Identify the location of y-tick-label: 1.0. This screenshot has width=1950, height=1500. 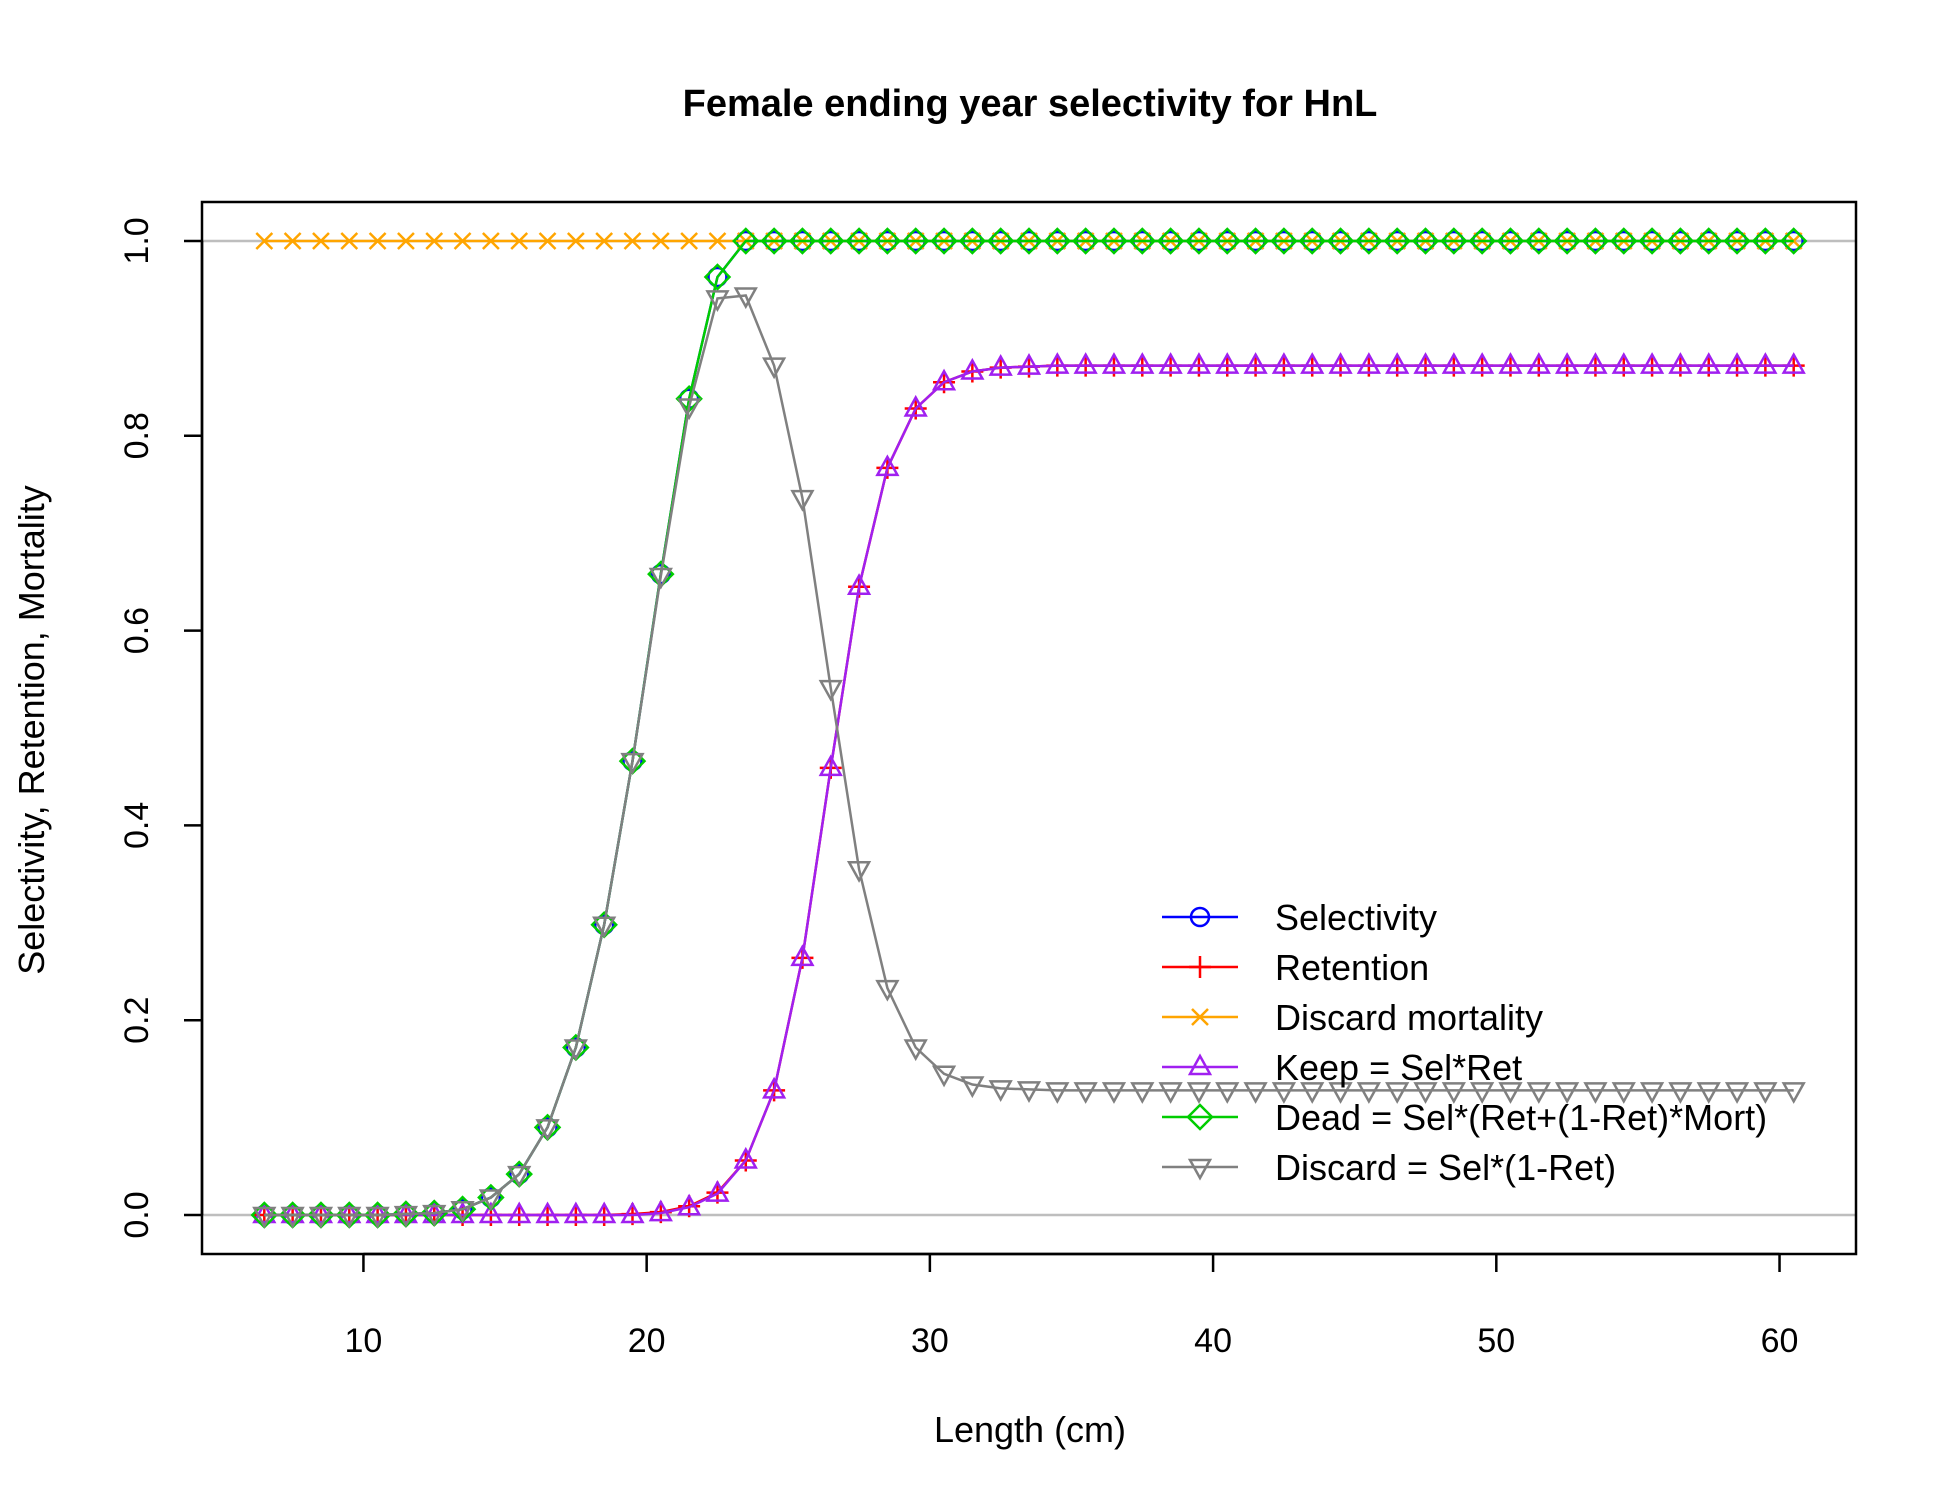
(137, 240).